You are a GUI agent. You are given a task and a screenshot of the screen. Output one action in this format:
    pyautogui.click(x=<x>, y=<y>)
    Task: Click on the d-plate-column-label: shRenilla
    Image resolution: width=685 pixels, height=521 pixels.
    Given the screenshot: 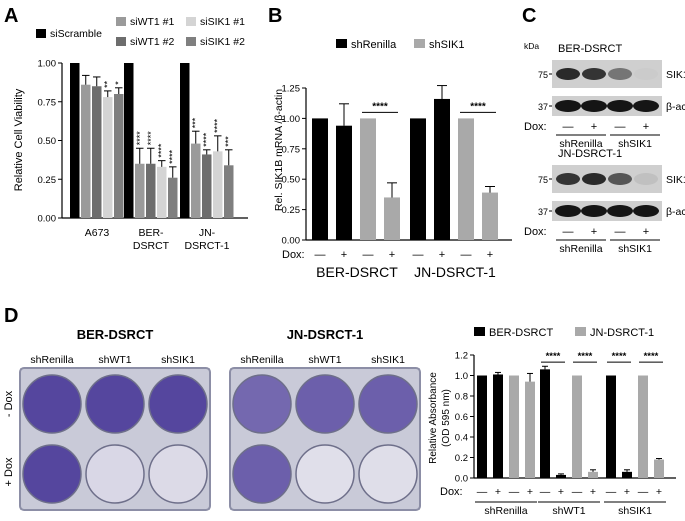 What is the action you would take?
    pyautogui.click(x=261, y=360)
    